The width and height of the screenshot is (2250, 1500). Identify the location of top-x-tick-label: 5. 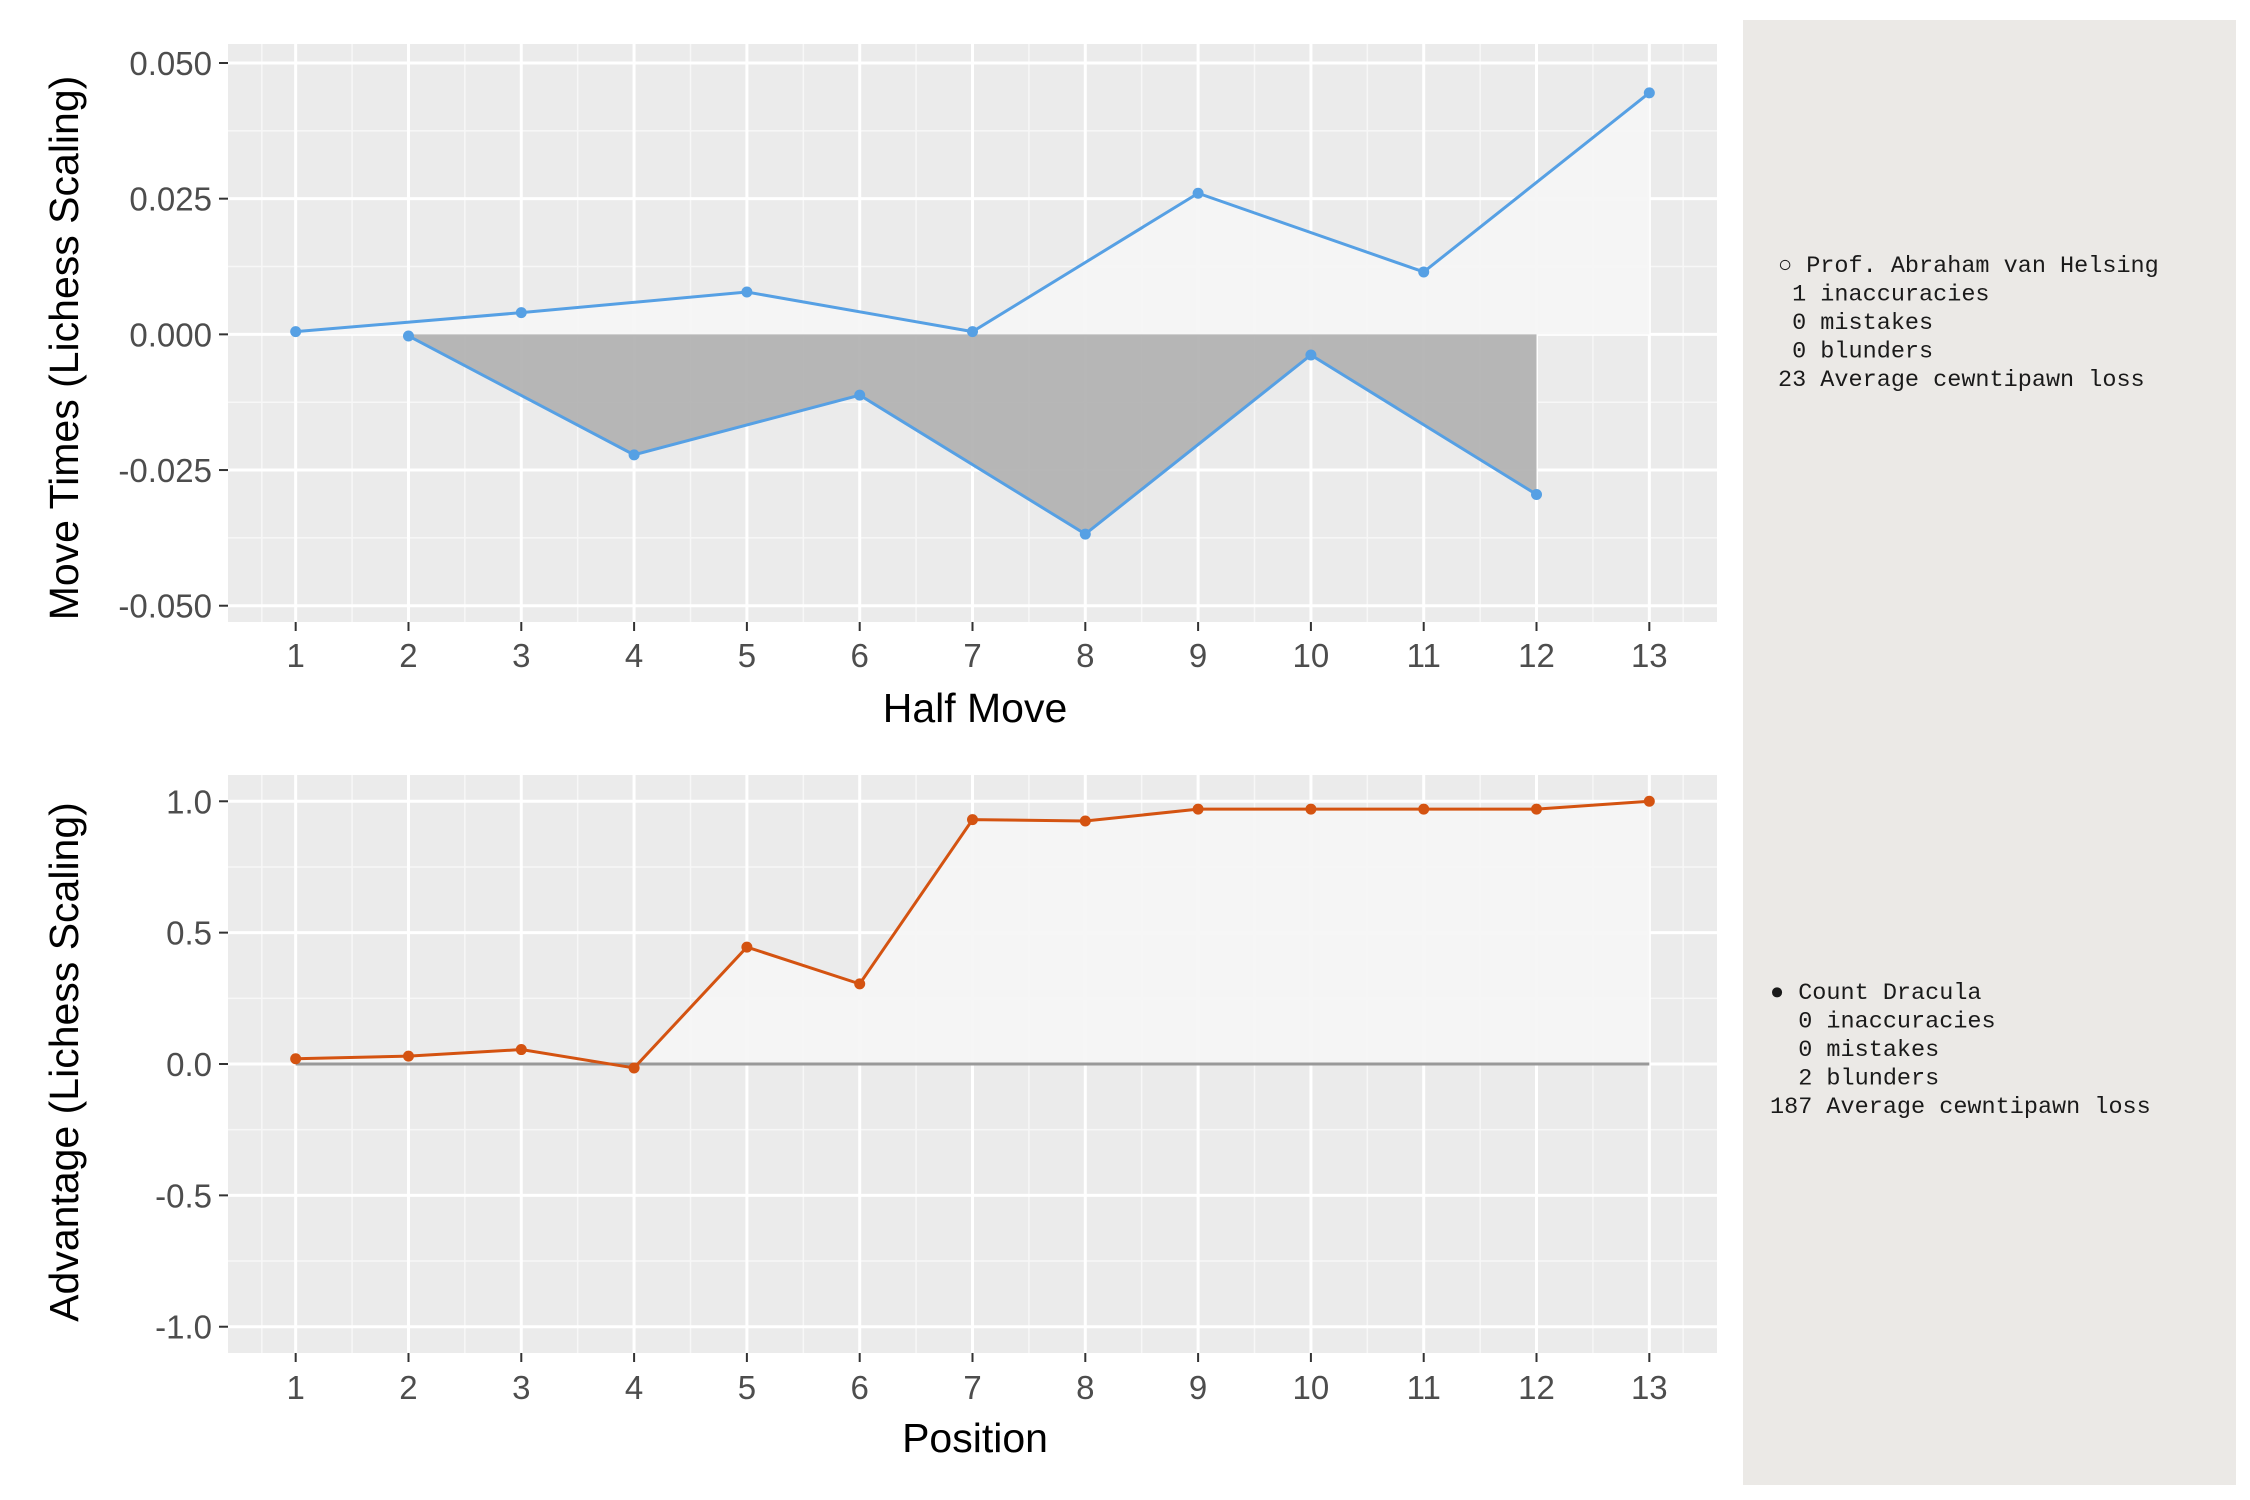
(747, 655).